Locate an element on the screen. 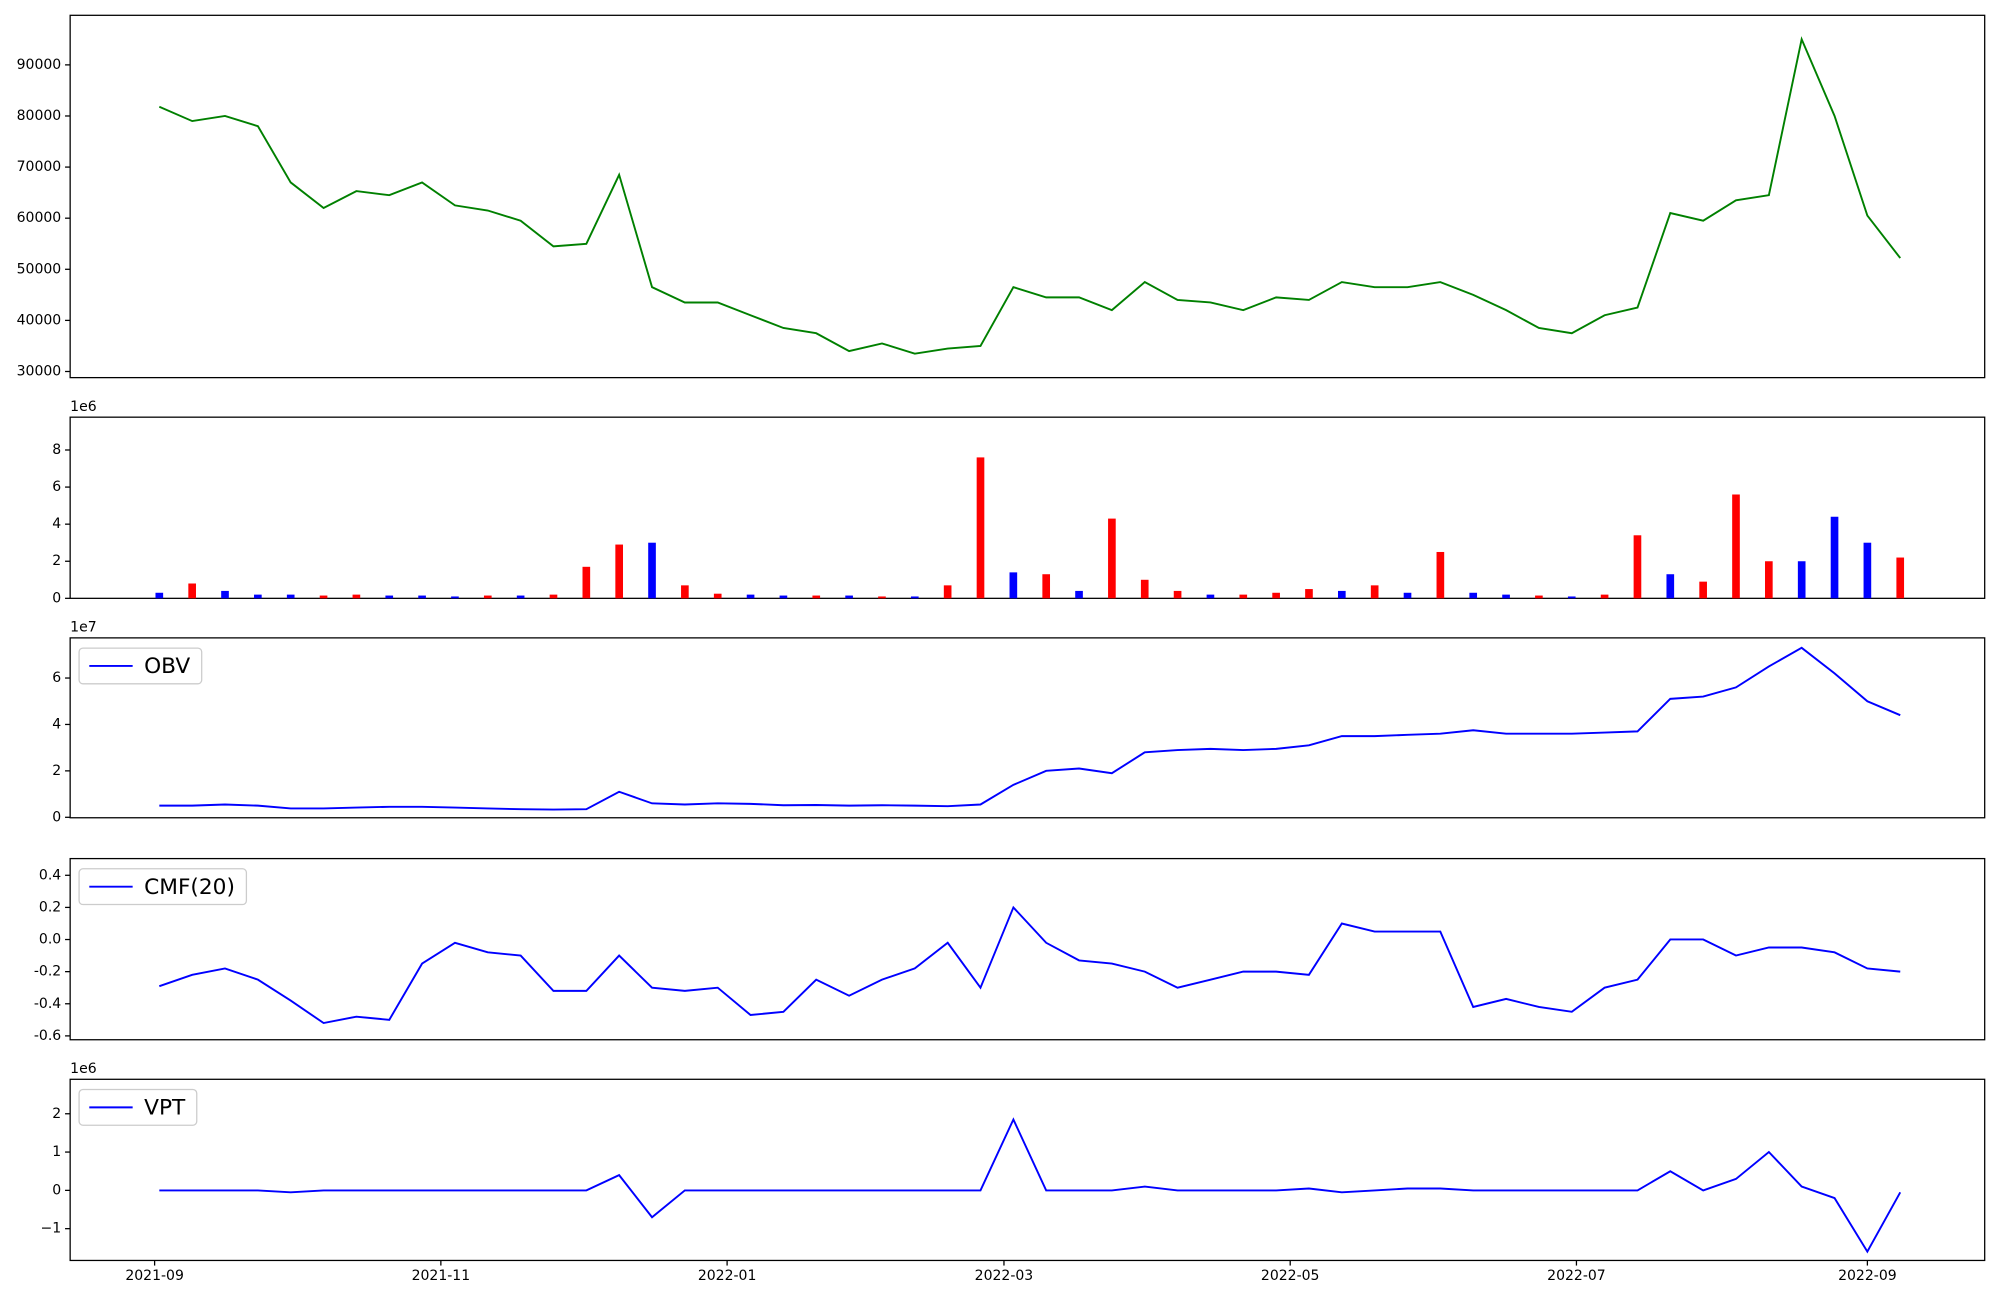 This screenshot has height=1300, width=2000. y-tick-label: -0.4 is located at coordinates (47, 1004).